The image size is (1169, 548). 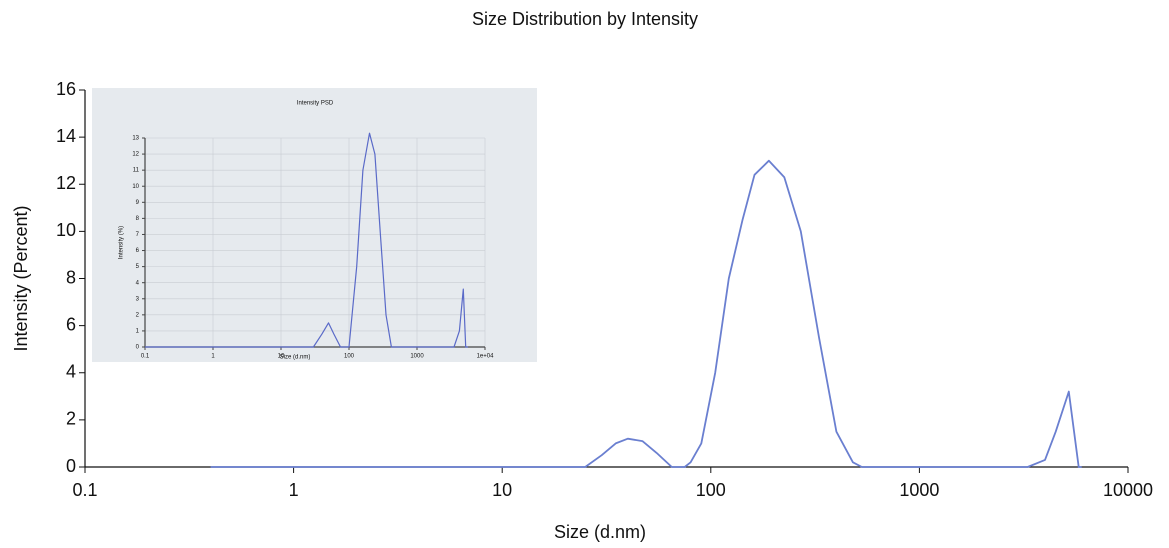 What do you see at coordinates (585, 19) in the screenshot?
I see `chart-title: Size Distribution by Intensity` at bounding box center [585, 19].